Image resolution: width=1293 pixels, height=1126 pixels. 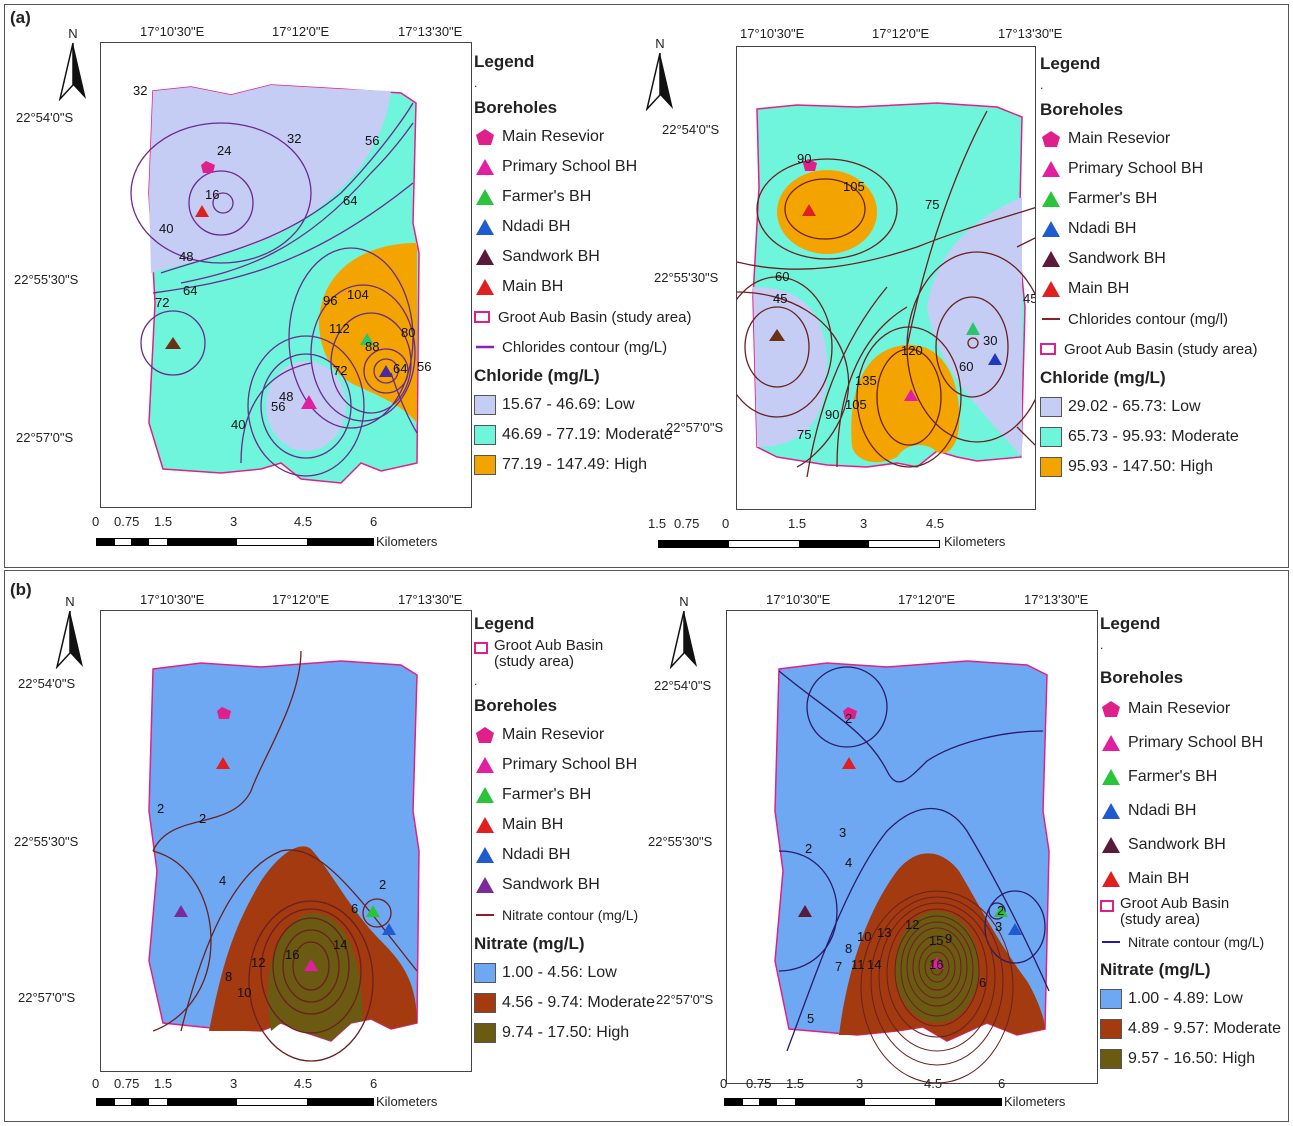 What do you see at coordinates (372, 346) in the screenshot?
I see `contour-value-label: 88` at bounding box center [372, 346].